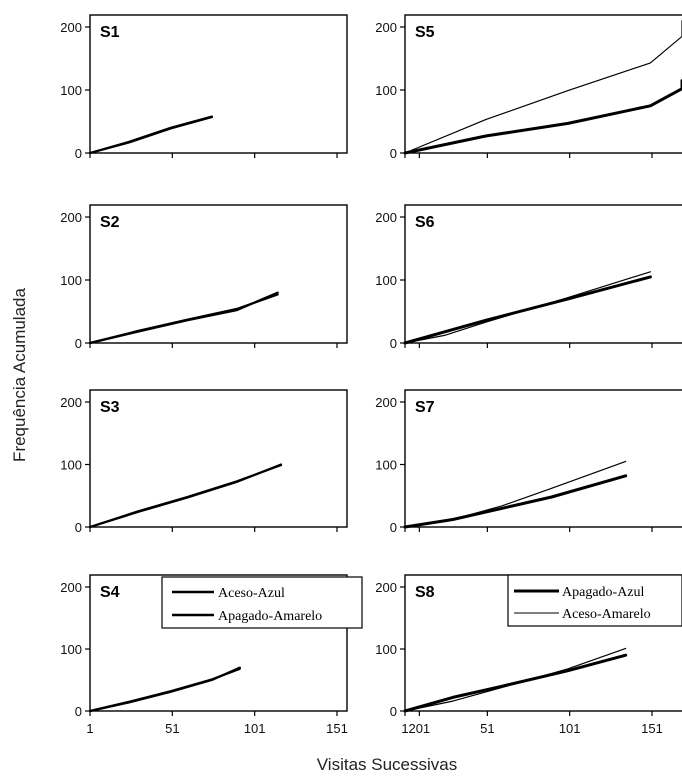 Image resolution: width=682 pixels, height=778 pixels. I want to click on panel-label: S8, so click(425, 592).